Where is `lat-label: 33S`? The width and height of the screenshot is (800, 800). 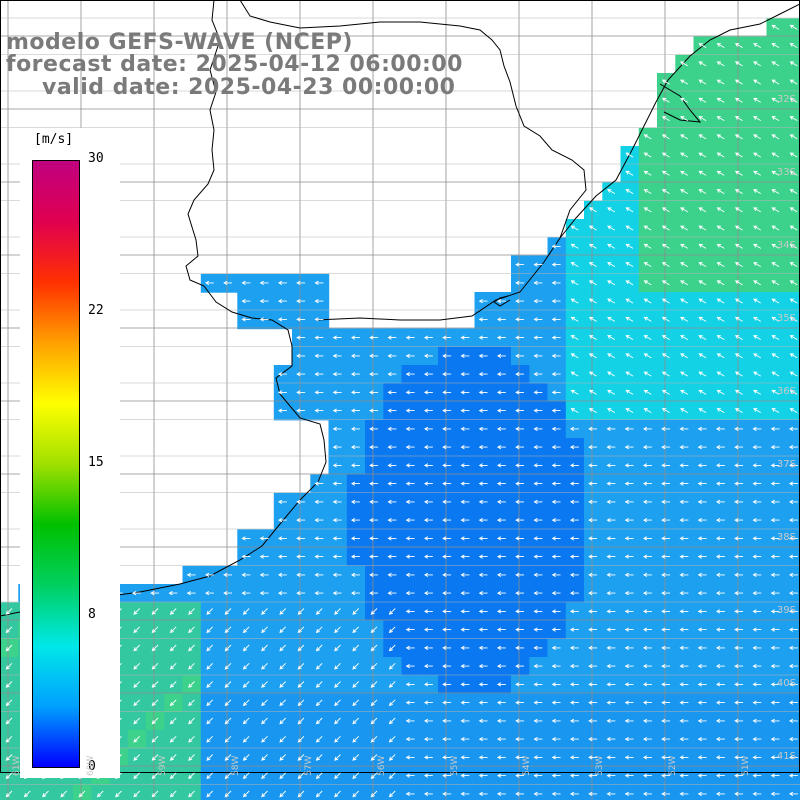
lat-label: 33S is located at coordinates (786, 172).